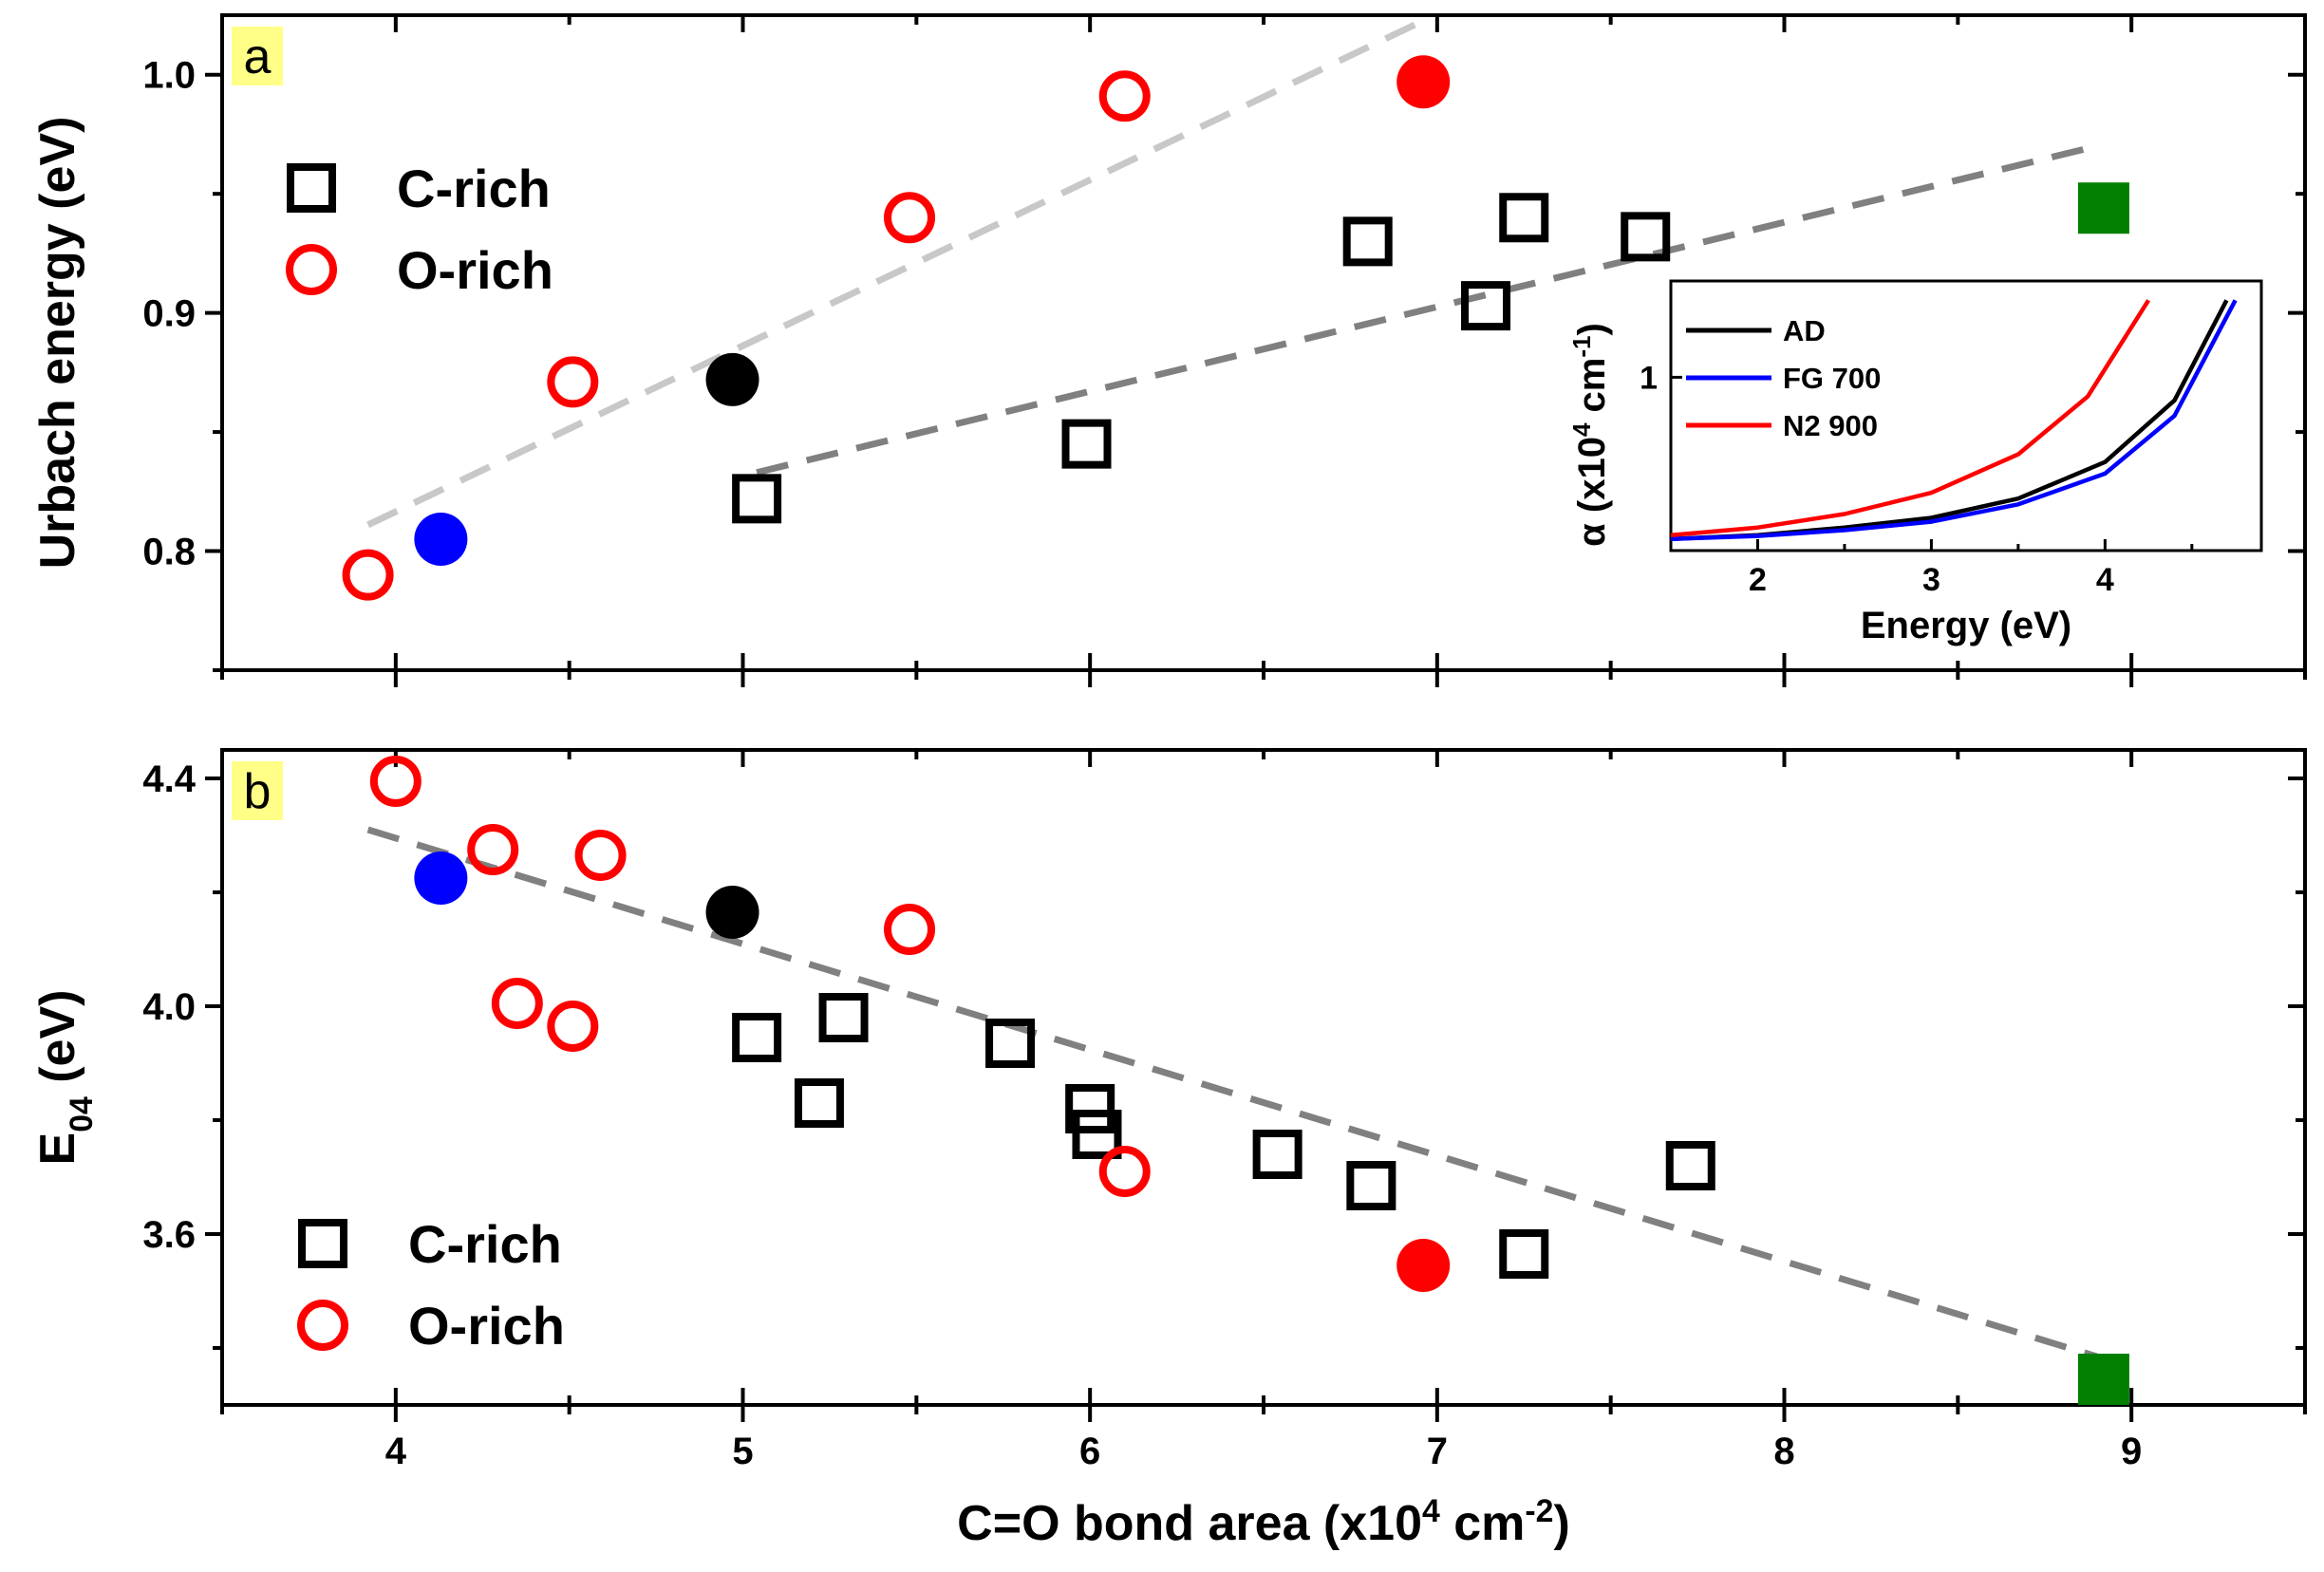 The width and height of the screenshot is (2324, 1572). What do you see at coordinates (1189, 1523) in the screenshot?
I see `label-part: C=O bond area (x10` at bounding box center [1189, 1523].